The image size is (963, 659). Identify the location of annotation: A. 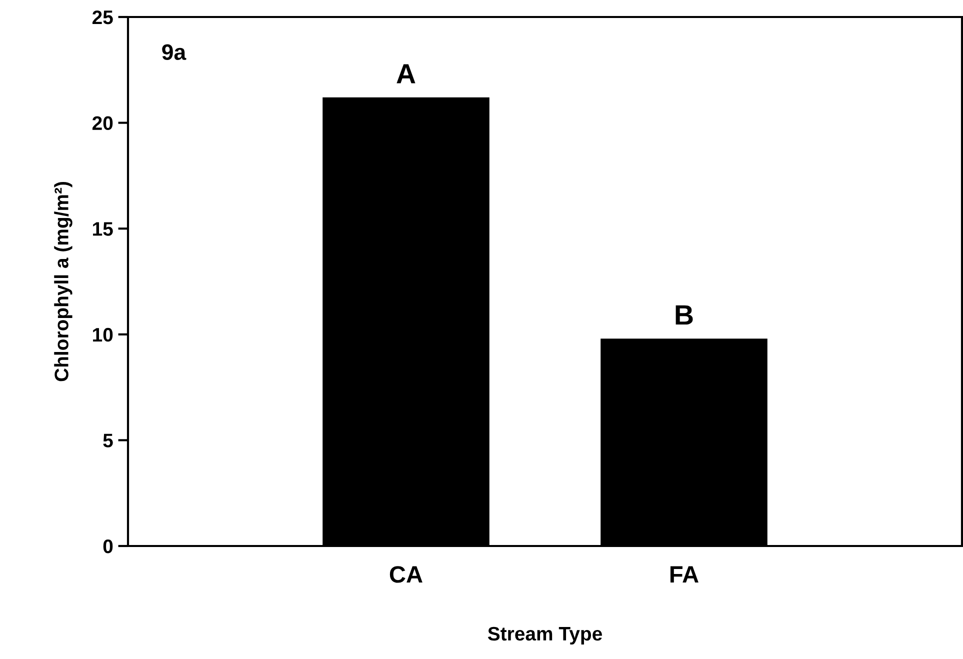
(406, 74).